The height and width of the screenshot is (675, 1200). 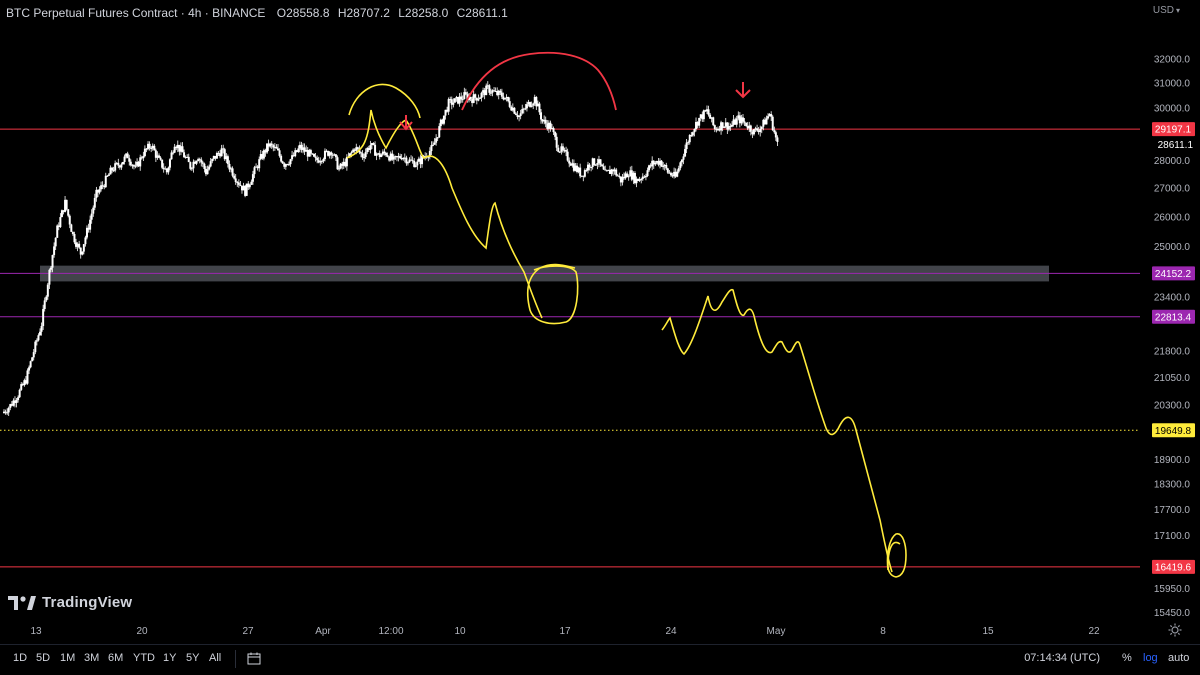 I want to click on timeframe-6m-button: 6M, so click(x=116, y=658).